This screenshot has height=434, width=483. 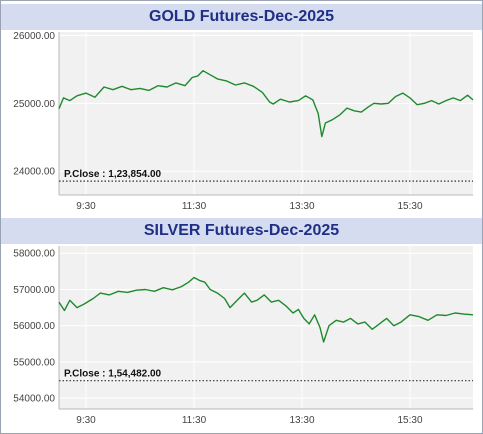 What do you see at coordinates (34, 172) in the screenshot?
I see `y-tick-label: 24000.00` at bounding box center [34, 172].